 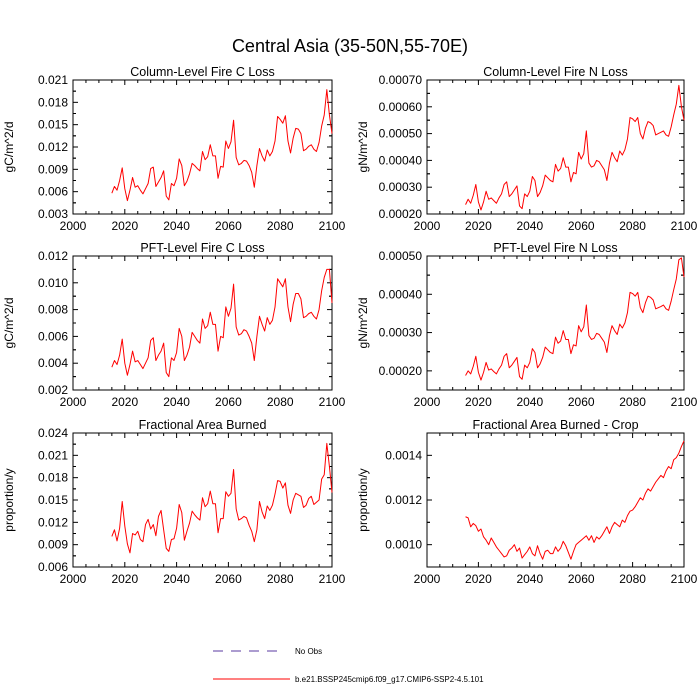 I want to click on y-tick-label: 0.002, so click(x=53, y=390).